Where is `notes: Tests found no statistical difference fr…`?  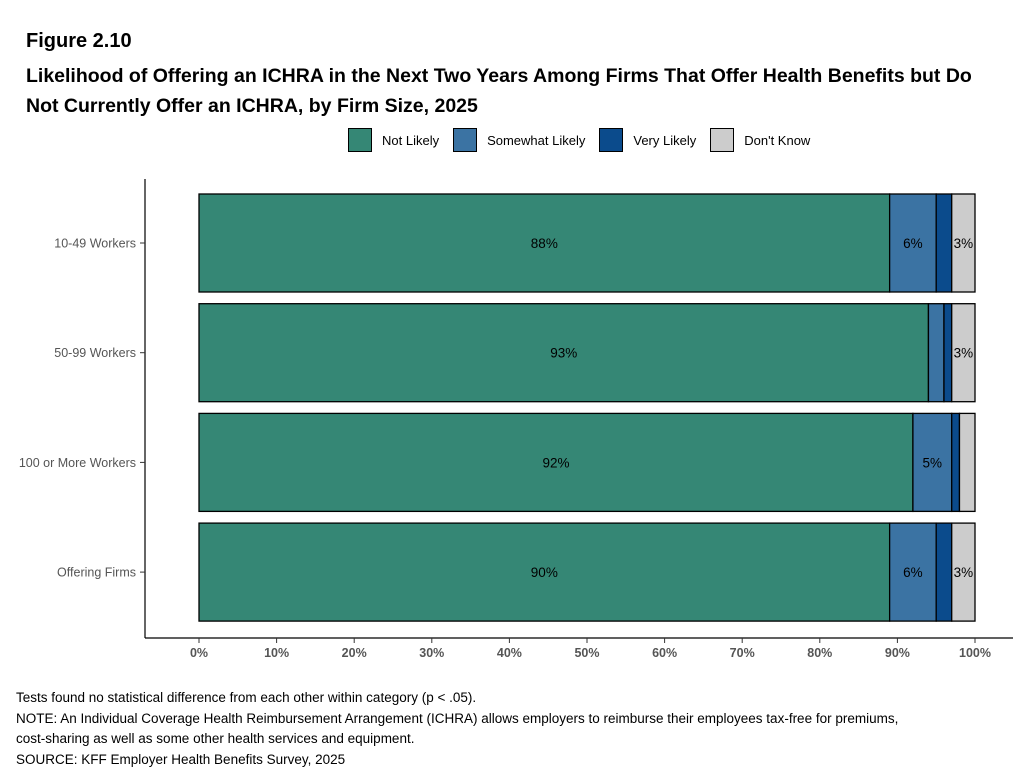
notes: Tests found no statistical difference fr… is located at coordinates (457, 729).